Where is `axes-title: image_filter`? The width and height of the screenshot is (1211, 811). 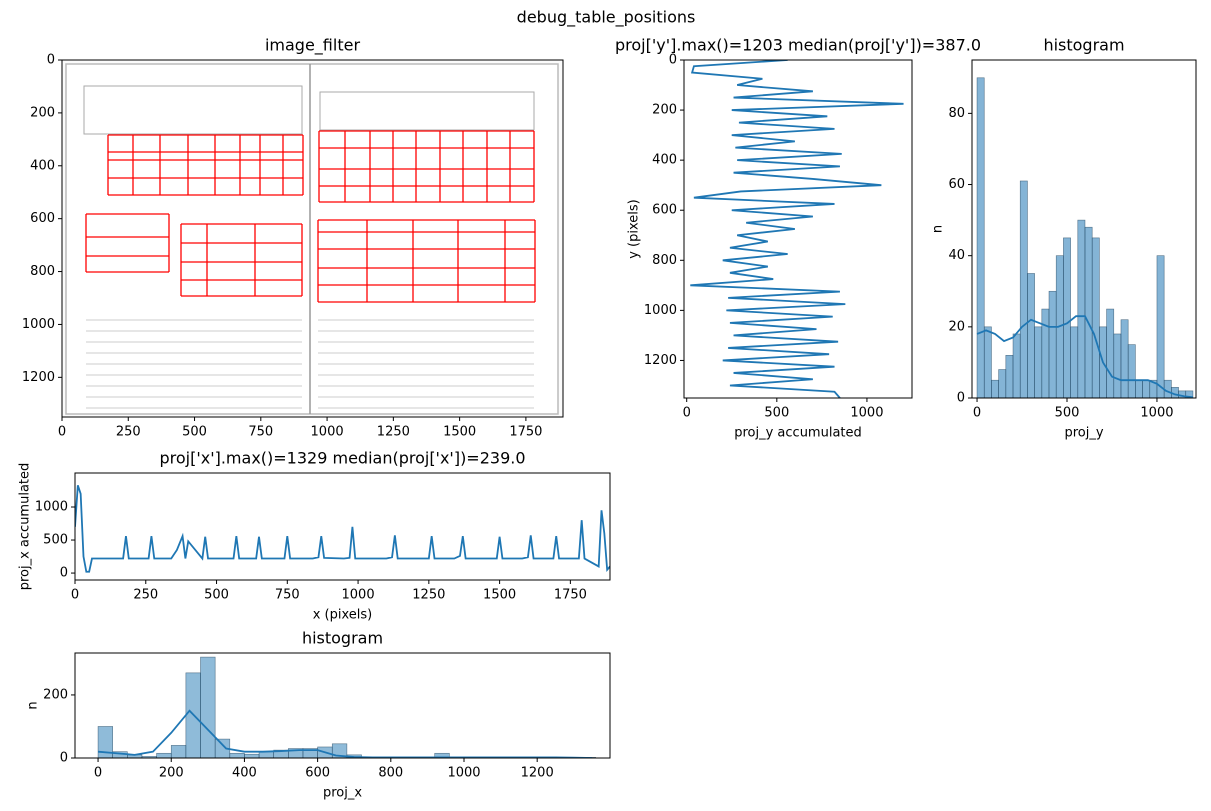
axes-title: image_filter is located at coordinates (312, 46).